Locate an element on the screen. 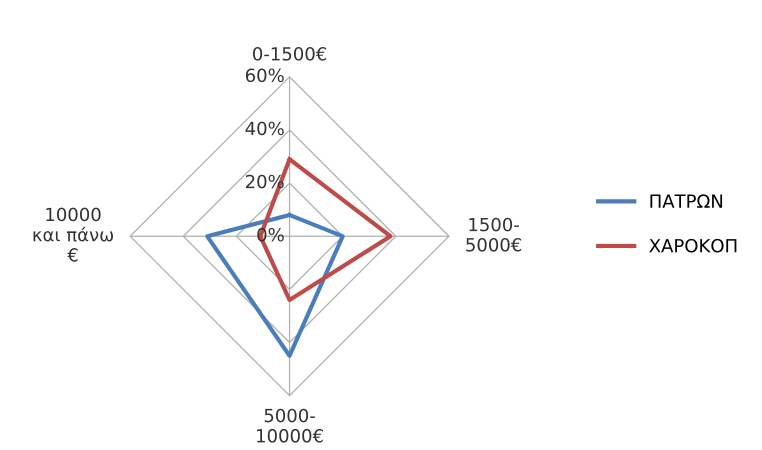 This screenshot has width=762, height=450. legend-label: ΧΑΡΟΚΟΠ is located at coordinates (692, 245).